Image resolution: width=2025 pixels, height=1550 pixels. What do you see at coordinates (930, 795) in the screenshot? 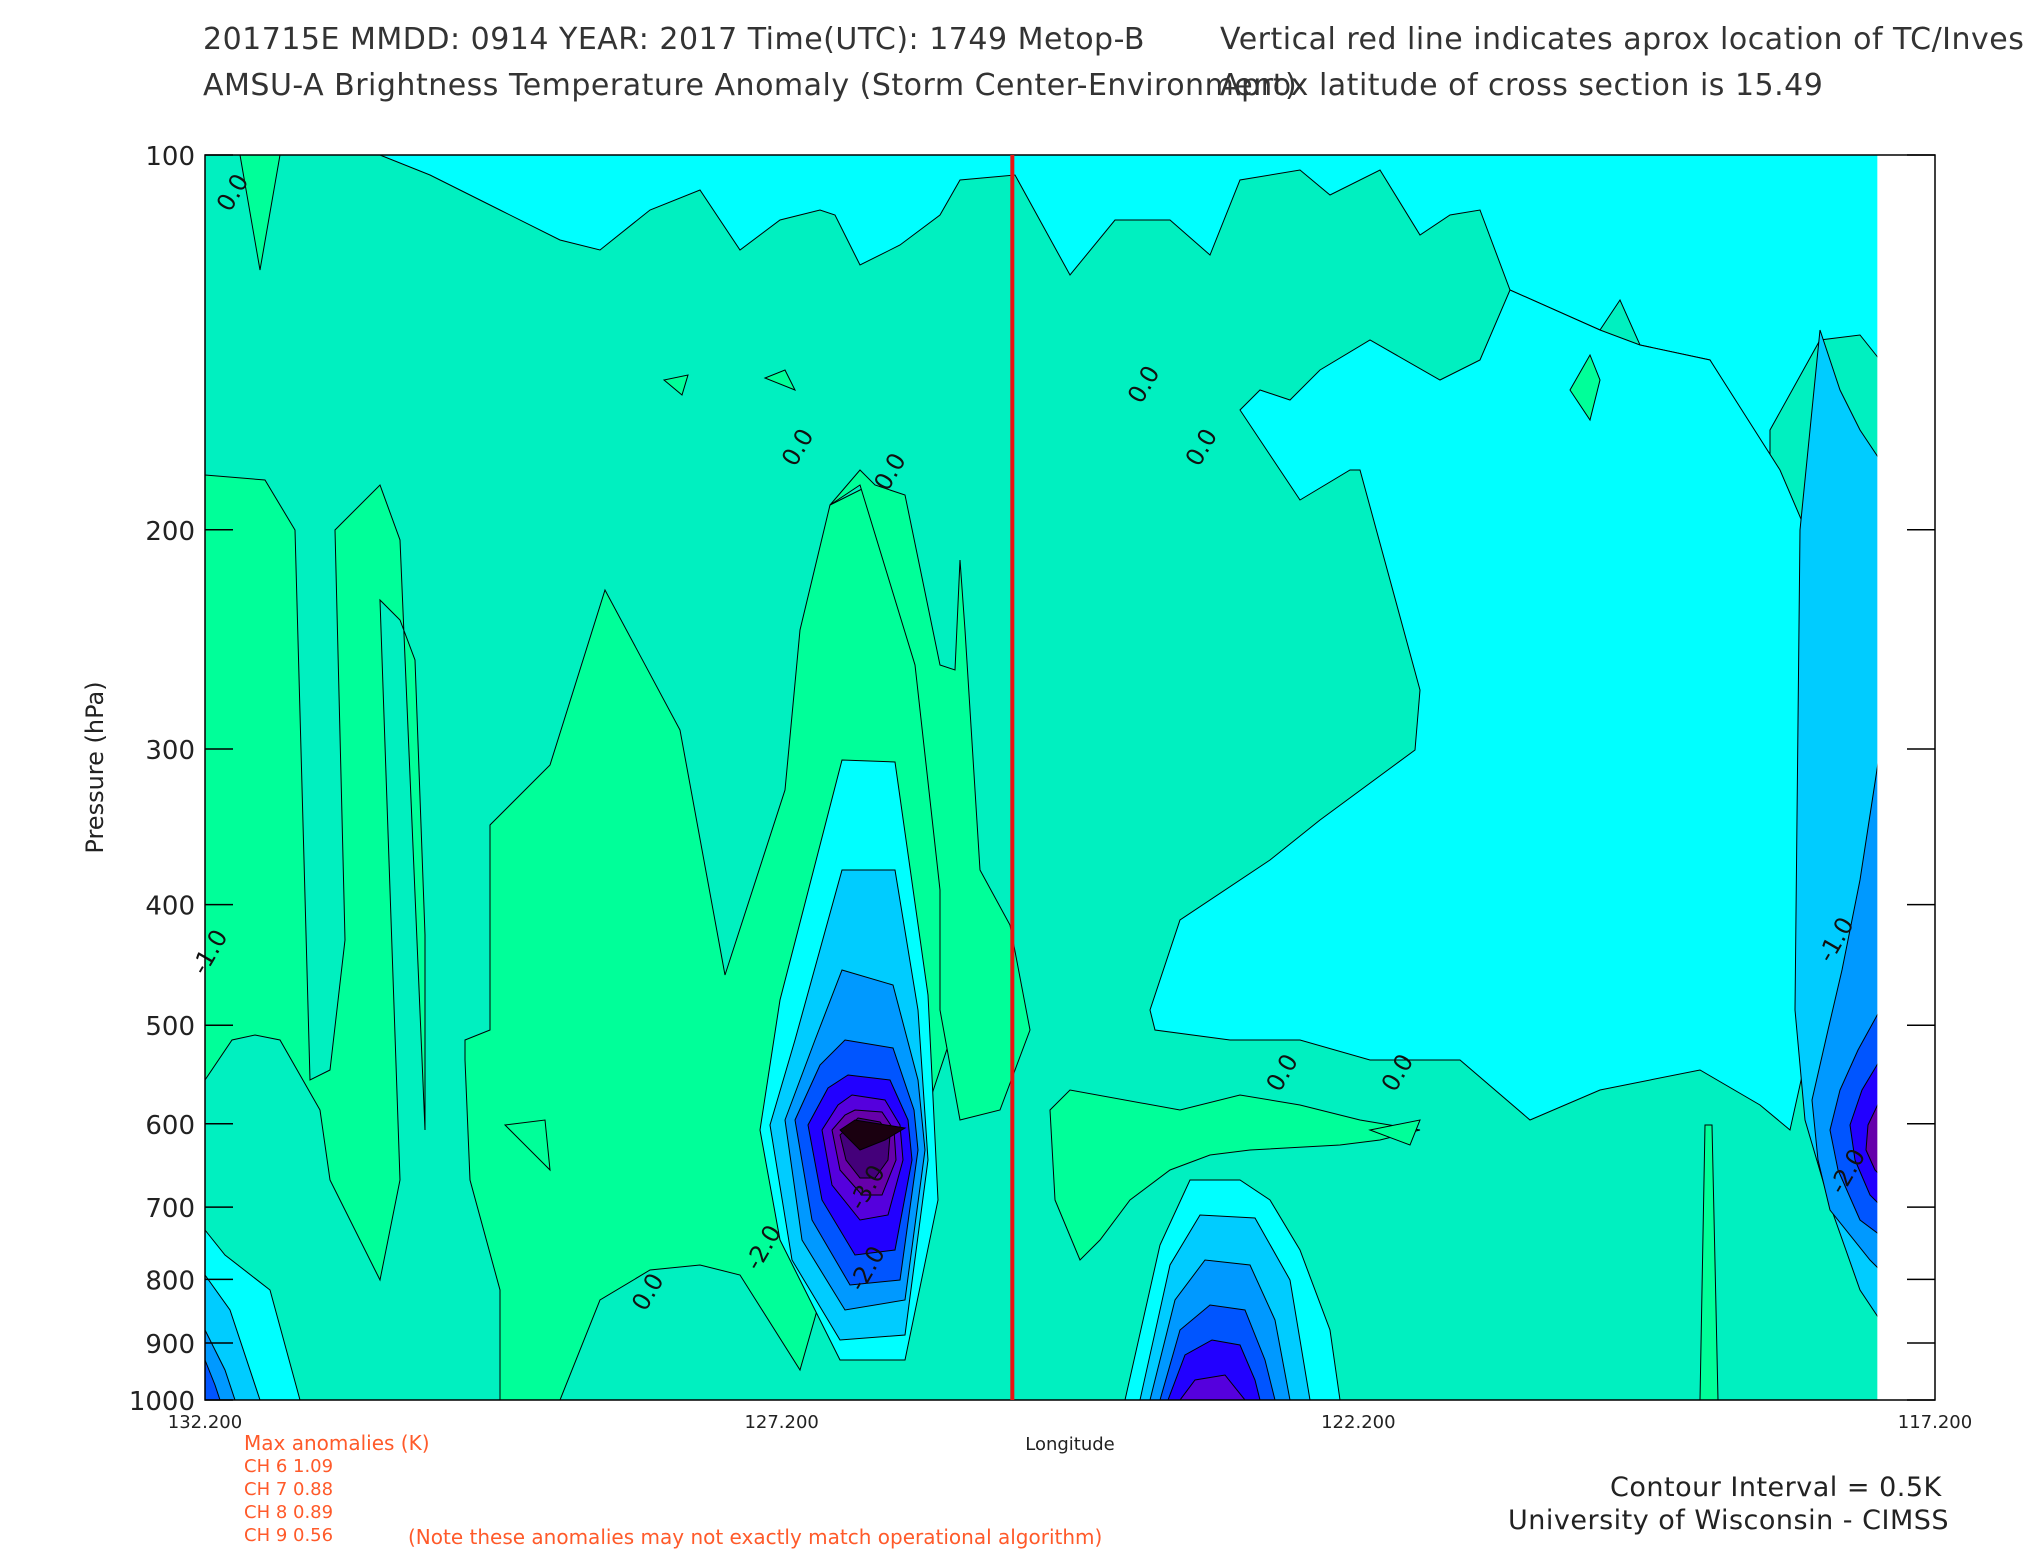
I see `field-warm-tc-region` at bounding box center [930, 795].